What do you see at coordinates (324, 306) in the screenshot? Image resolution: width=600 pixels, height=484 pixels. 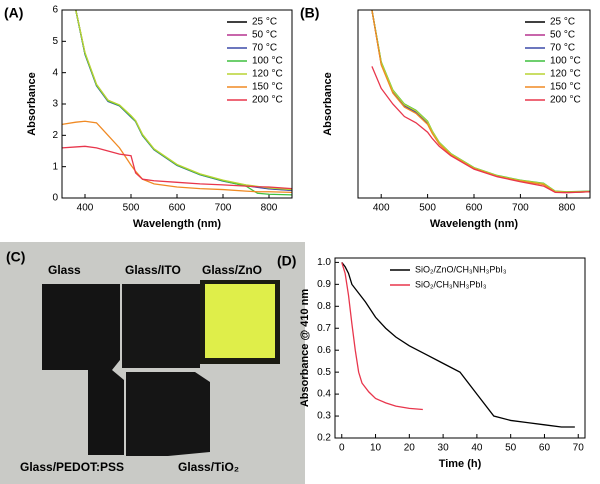 I see `y-tick-label: 0.8` at bounding box center [324, 306].